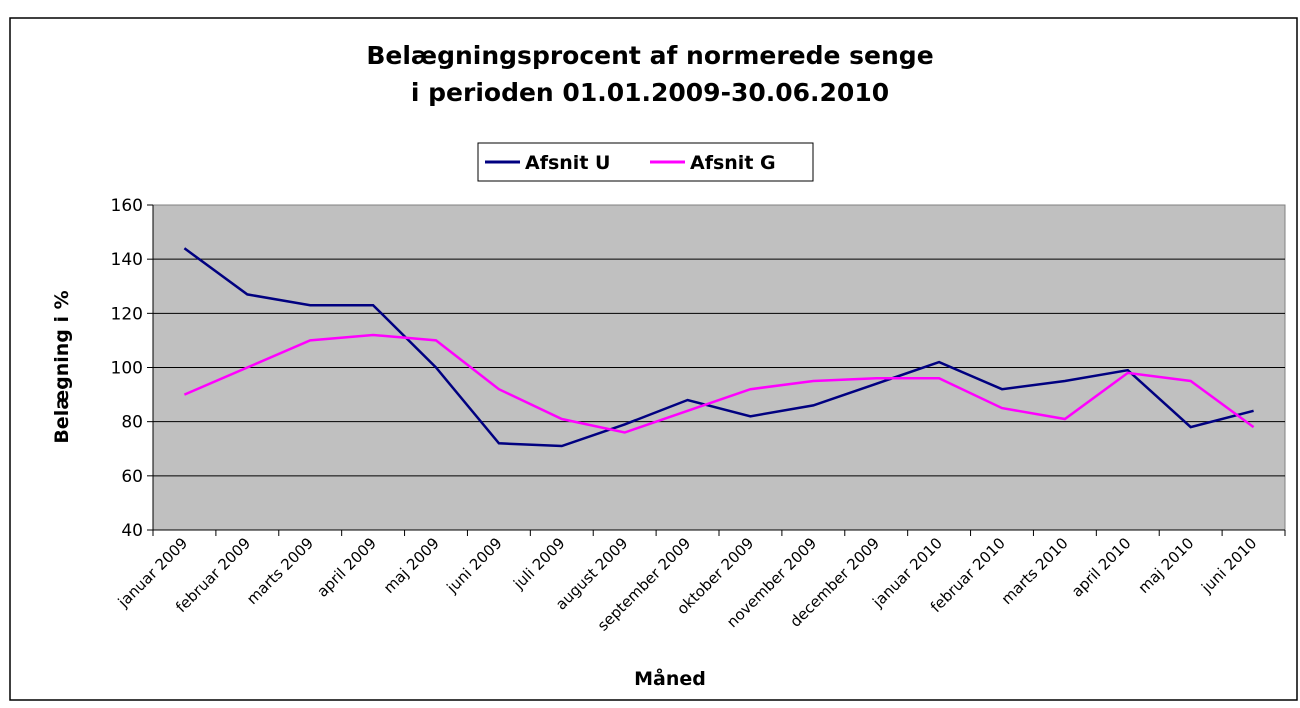  Describe the element at coordinates (650, 92) in the screenshot. I see `chart-subtitle: i perioden 01.01.2009-30.06.2010` at that location.